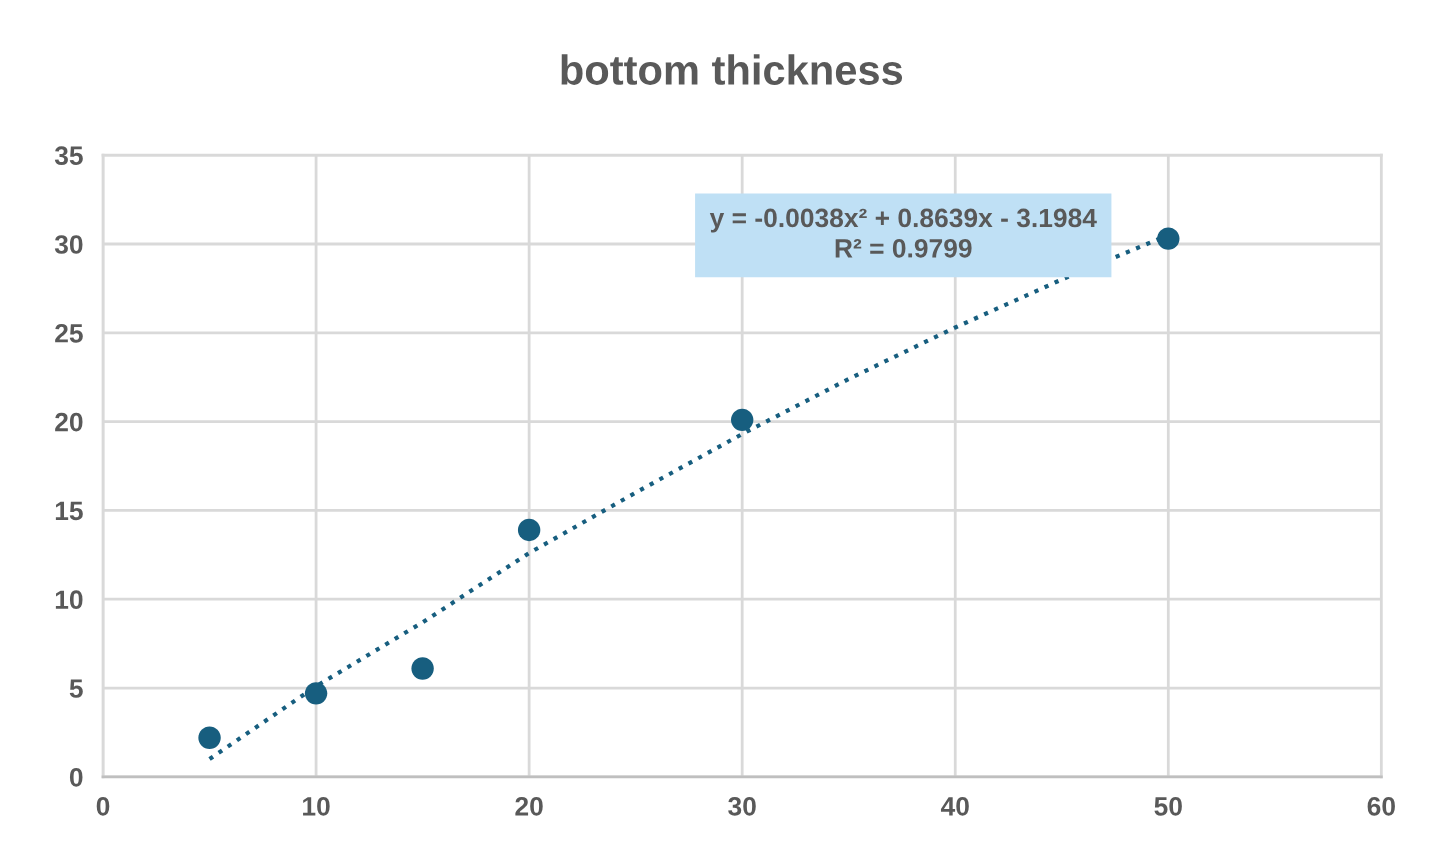 This screenshot has width=1451, height=867. Describe the element at coordinates (76, 777) in the screenshot. I see `y-tick-label: 0` at that location.